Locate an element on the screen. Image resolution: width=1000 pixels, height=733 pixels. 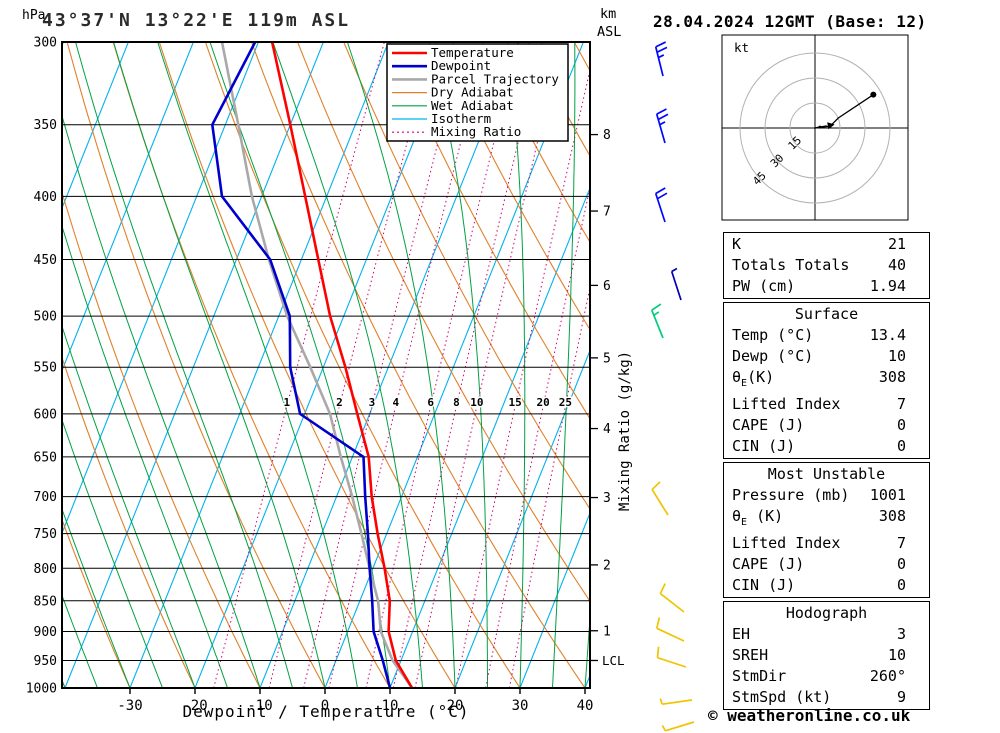
pressure-tick-label: 400 is located at coordinates (45, 197).